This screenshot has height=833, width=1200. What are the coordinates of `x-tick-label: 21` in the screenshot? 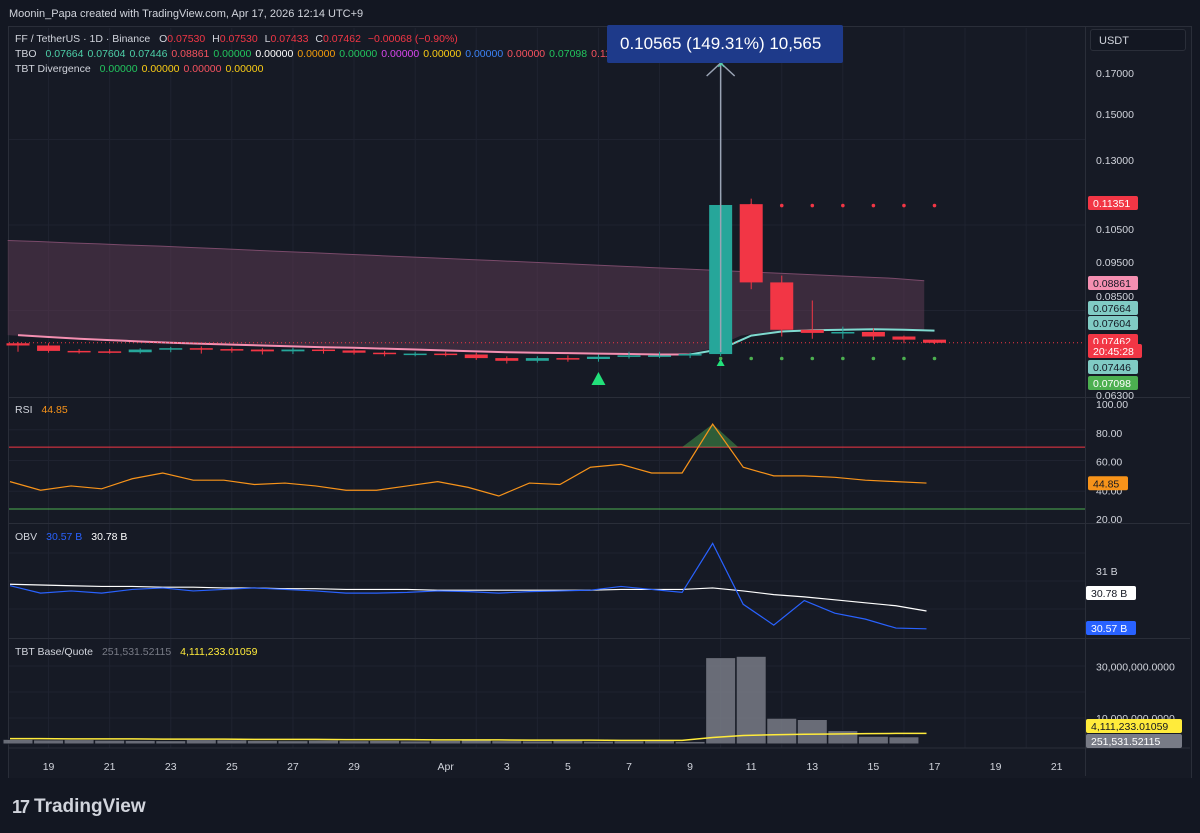 It's located at (110, 767).